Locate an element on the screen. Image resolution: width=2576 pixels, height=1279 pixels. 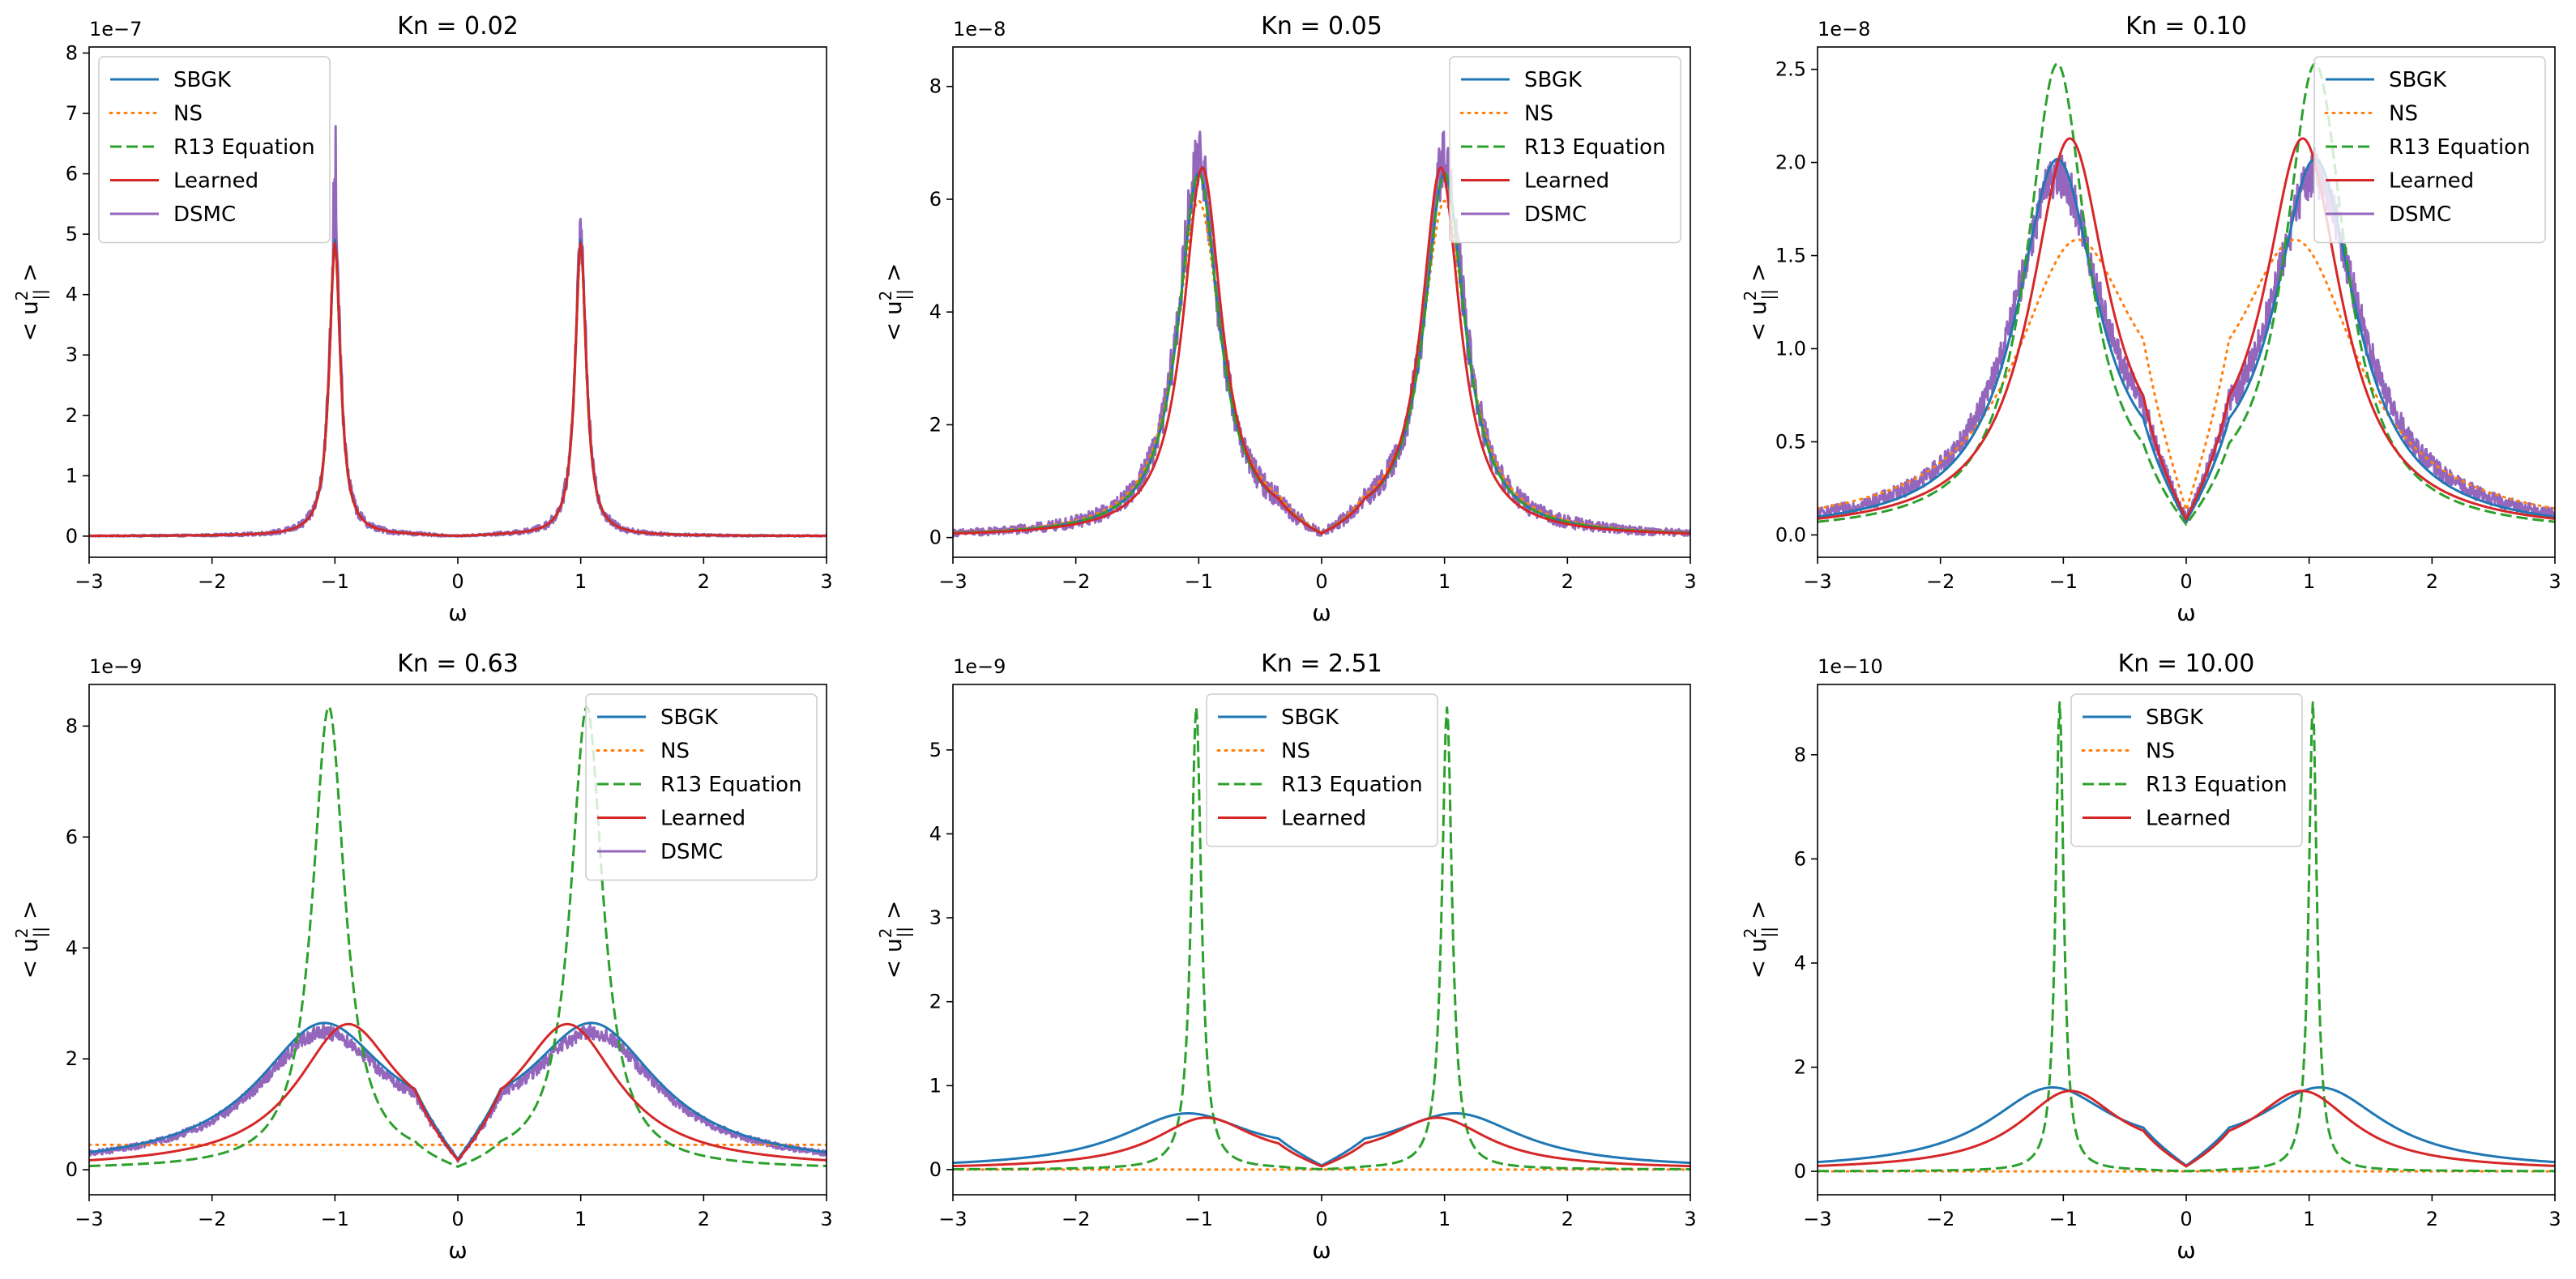
offset-text: 1e−8 is located at coordinates (1844, 29).